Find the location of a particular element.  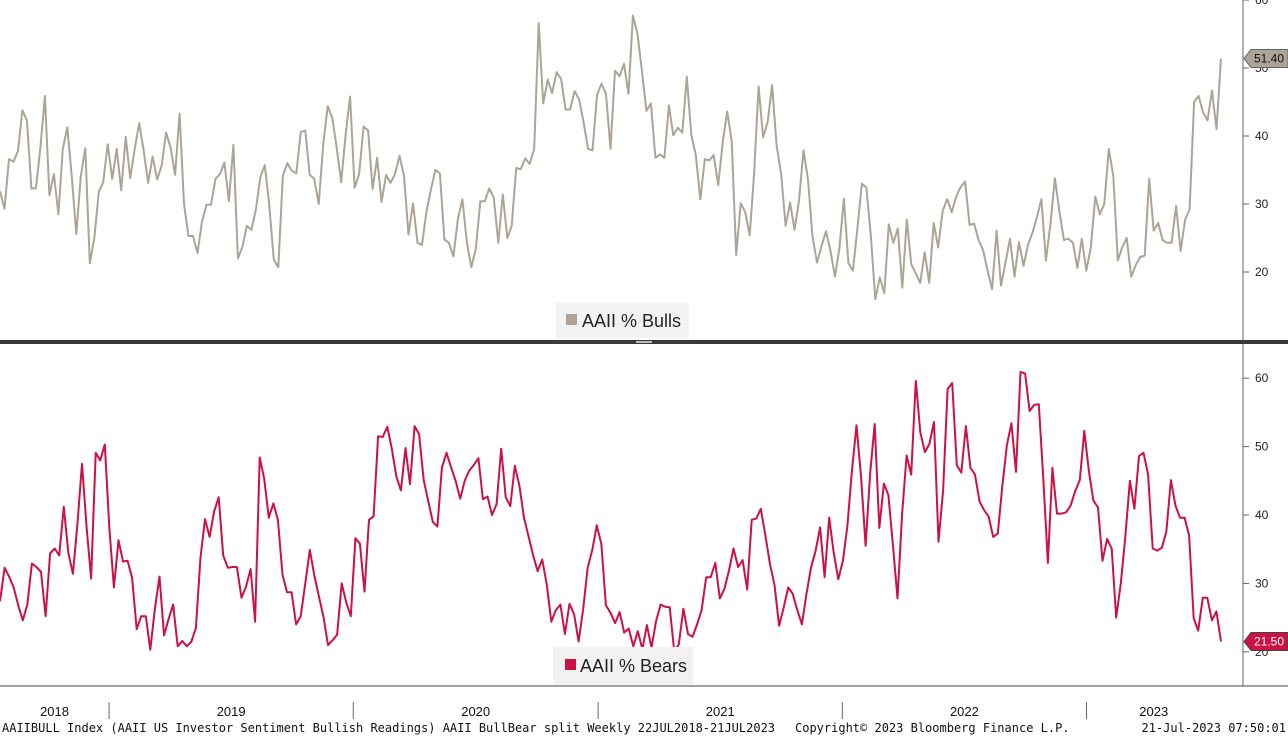

year-separators is located at coordinates (598, 710).